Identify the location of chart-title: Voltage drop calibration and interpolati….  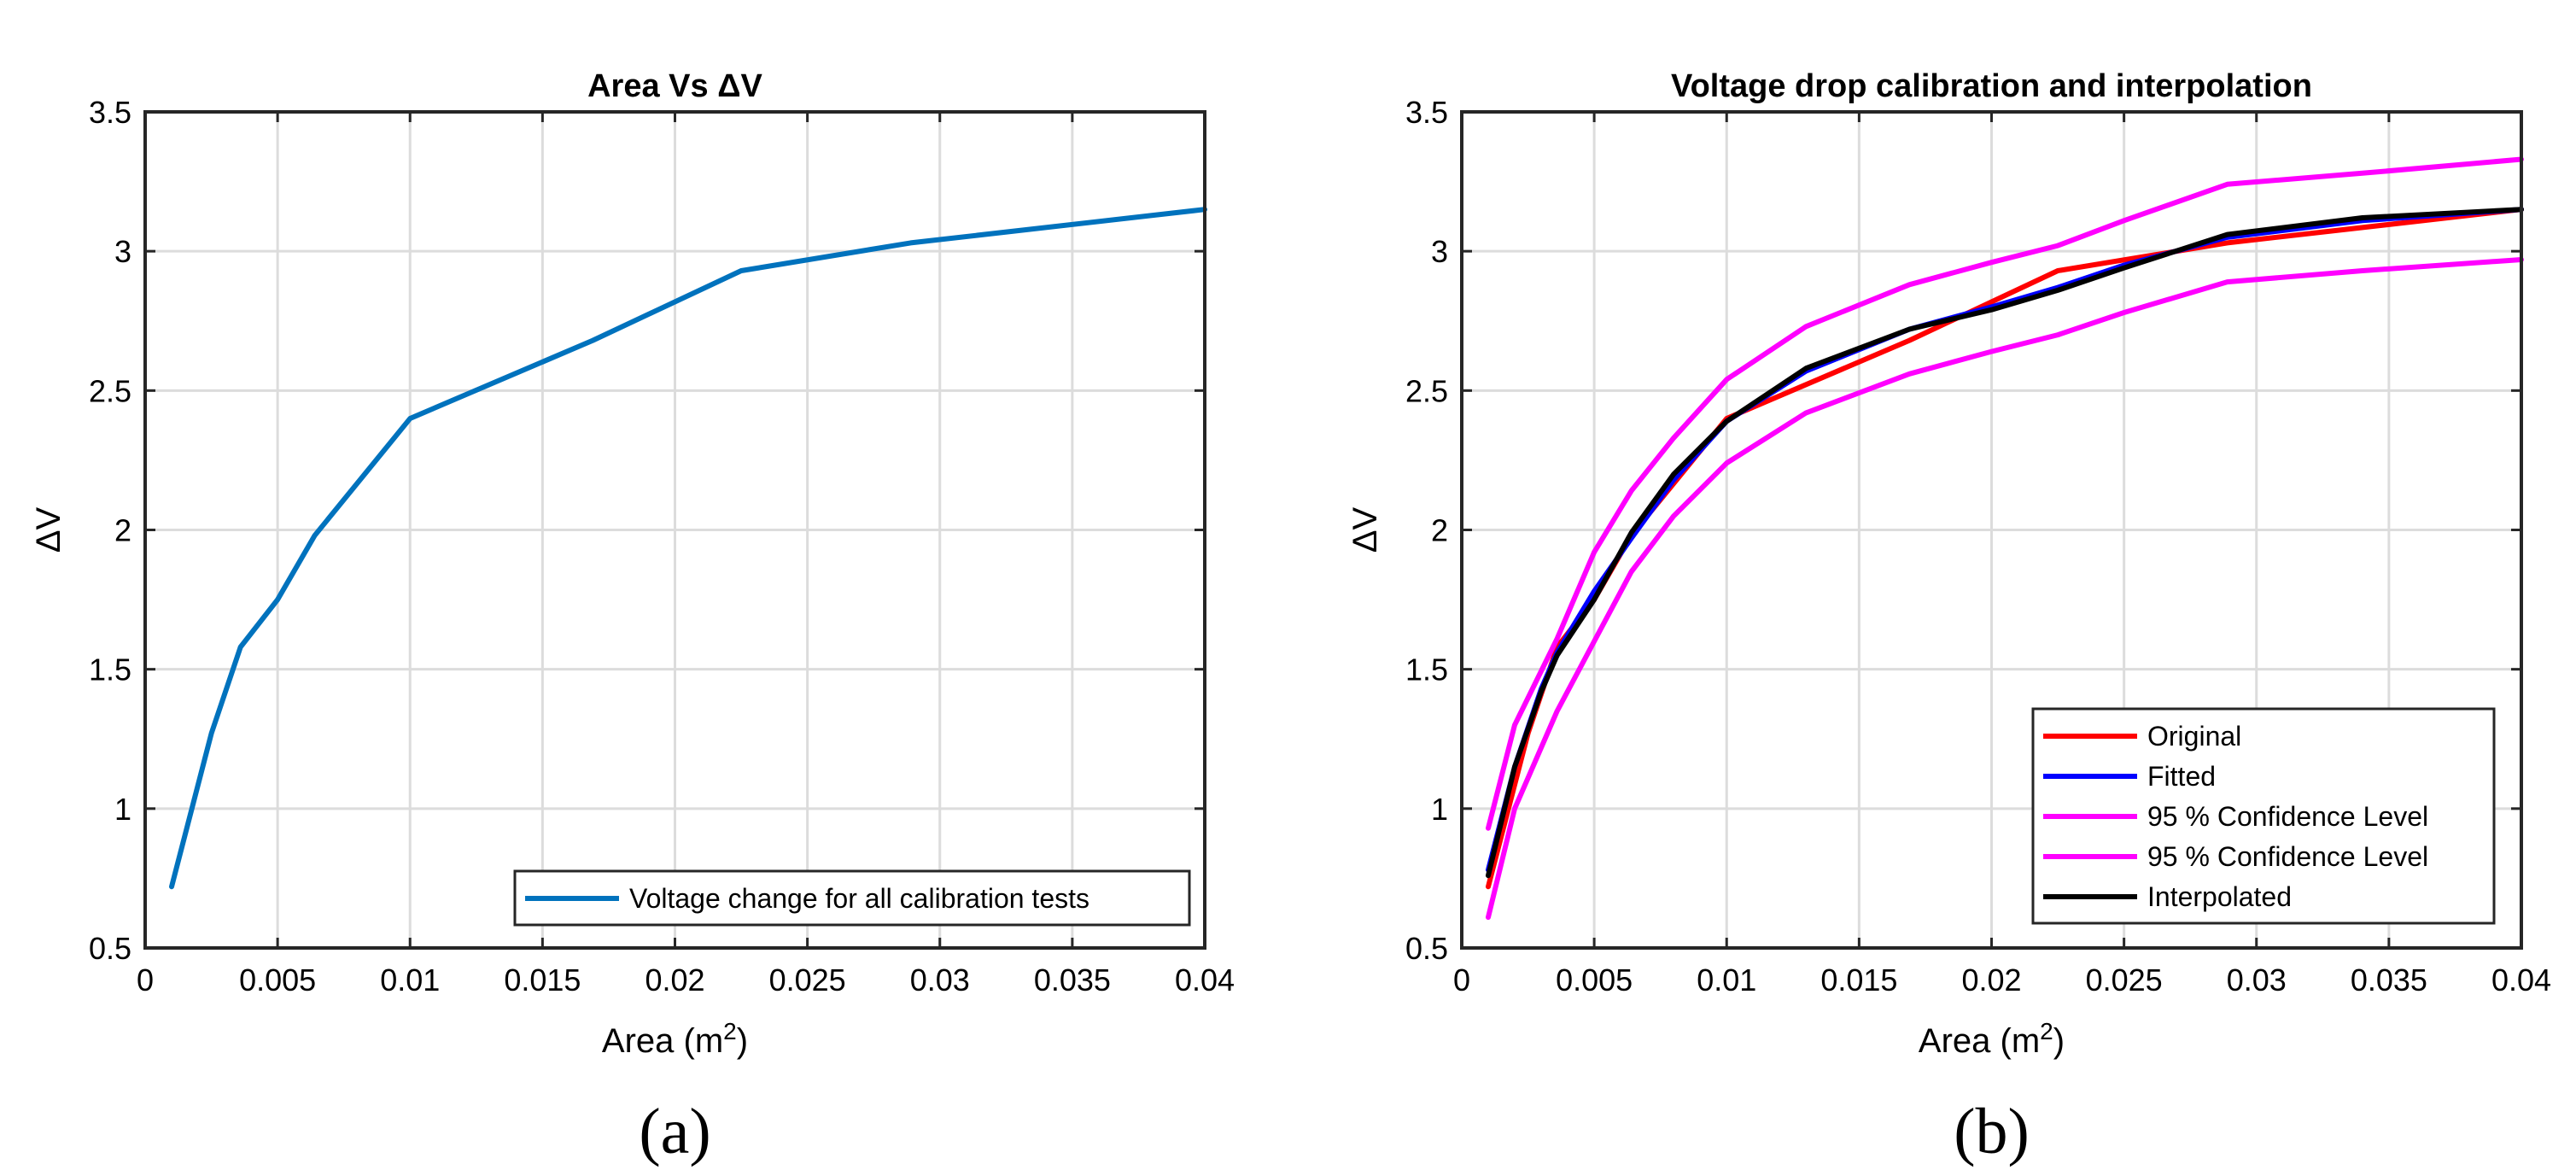
(1991, 86).